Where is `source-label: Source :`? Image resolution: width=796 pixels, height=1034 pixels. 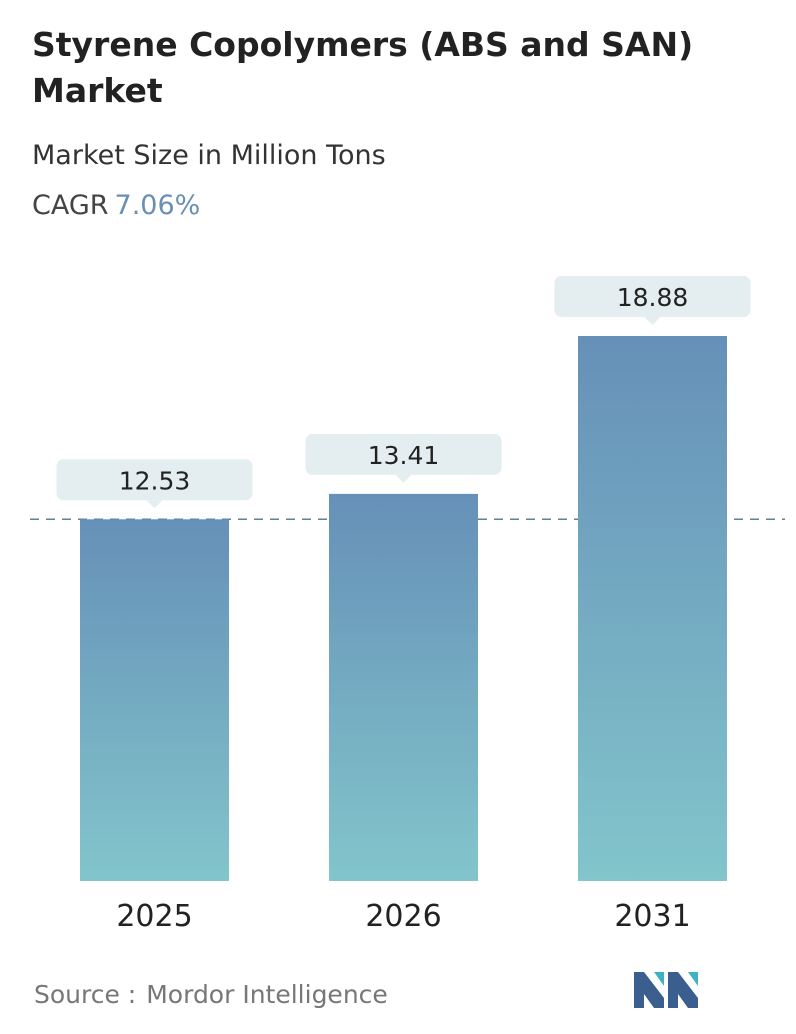 source-label: Source : is located at coordinates (85, 994).